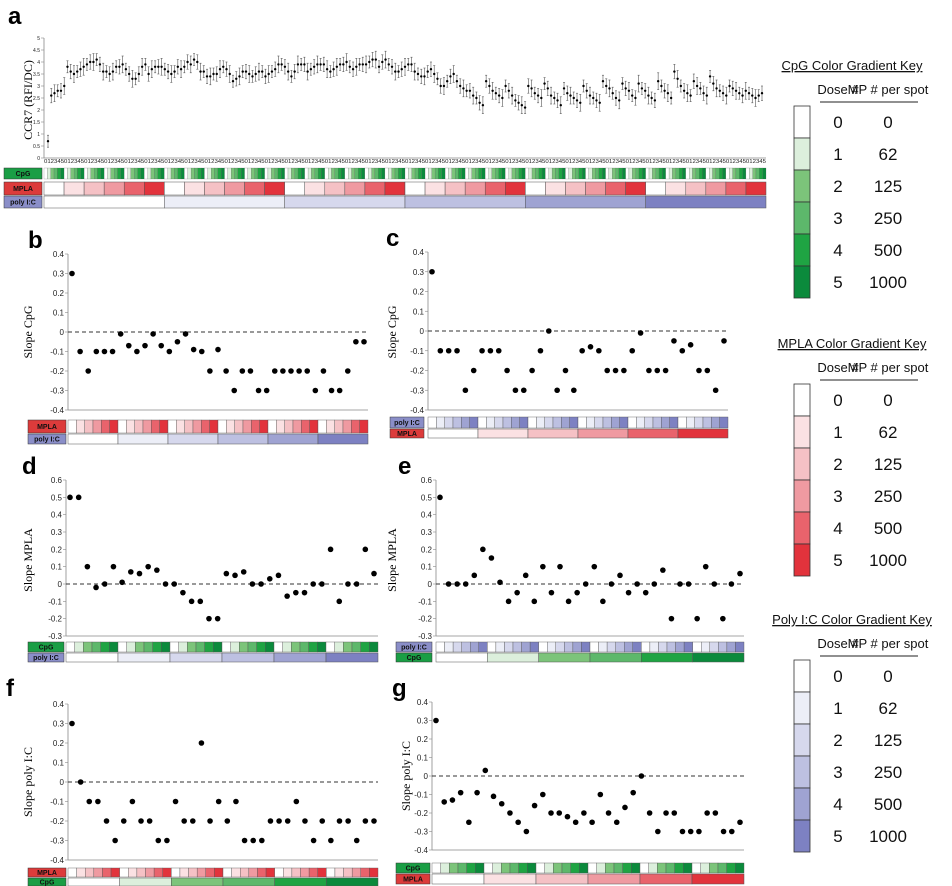 The image size is (952, 886). Describe the element at coordinates (419, 311) in the screenshot. I see `y-tick-label: 0.1` at that location.